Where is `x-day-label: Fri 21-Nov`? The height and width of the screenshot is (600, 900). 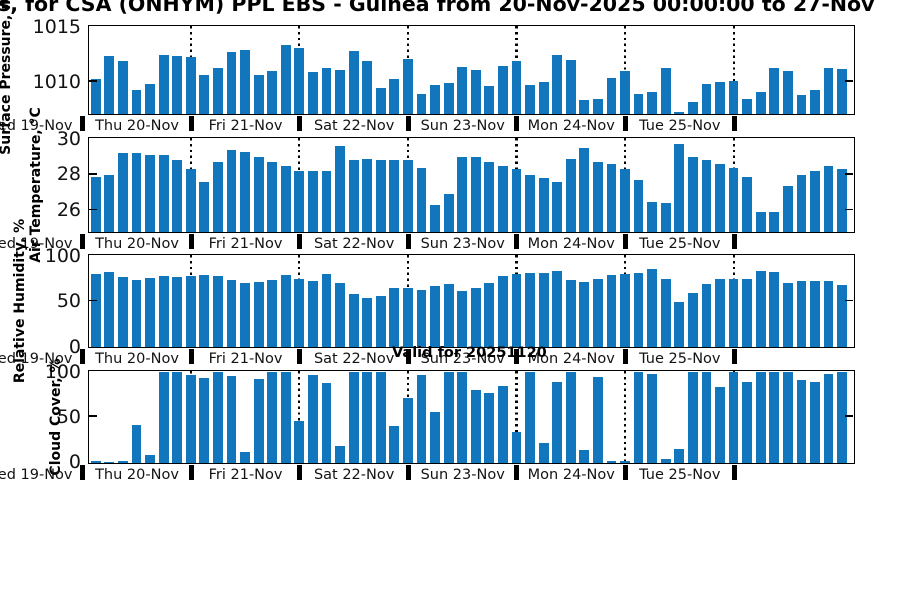
x-day-label: Fri 21-Nov is located at coordinates (245, 359).